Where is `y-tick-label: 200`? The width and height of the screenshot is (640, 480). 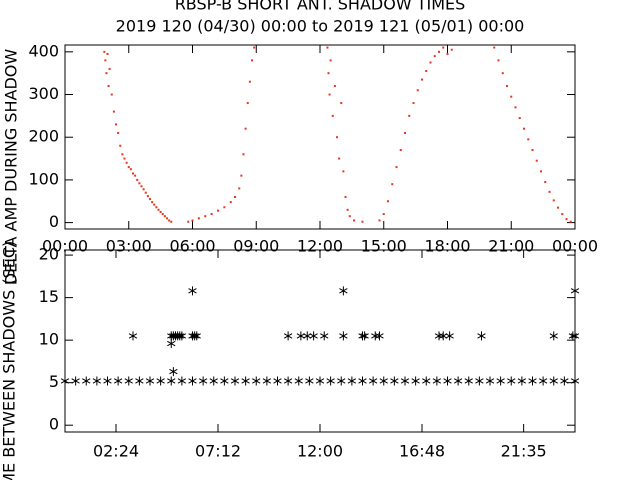 y-tick-label: 200 is located at coordinates (43, 136).